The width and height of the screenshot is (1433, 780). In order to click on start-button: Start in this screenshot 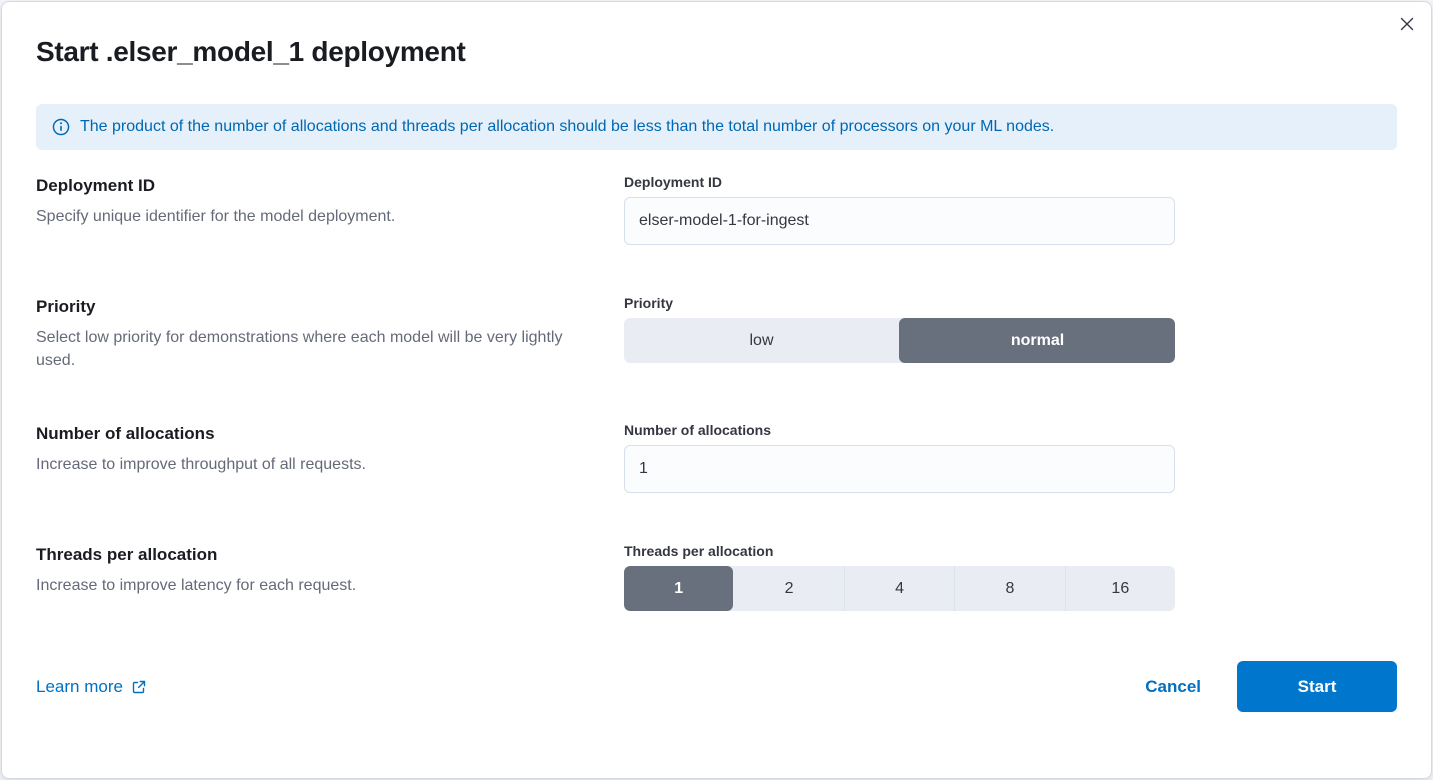, I will do `click(1317, 687)`.